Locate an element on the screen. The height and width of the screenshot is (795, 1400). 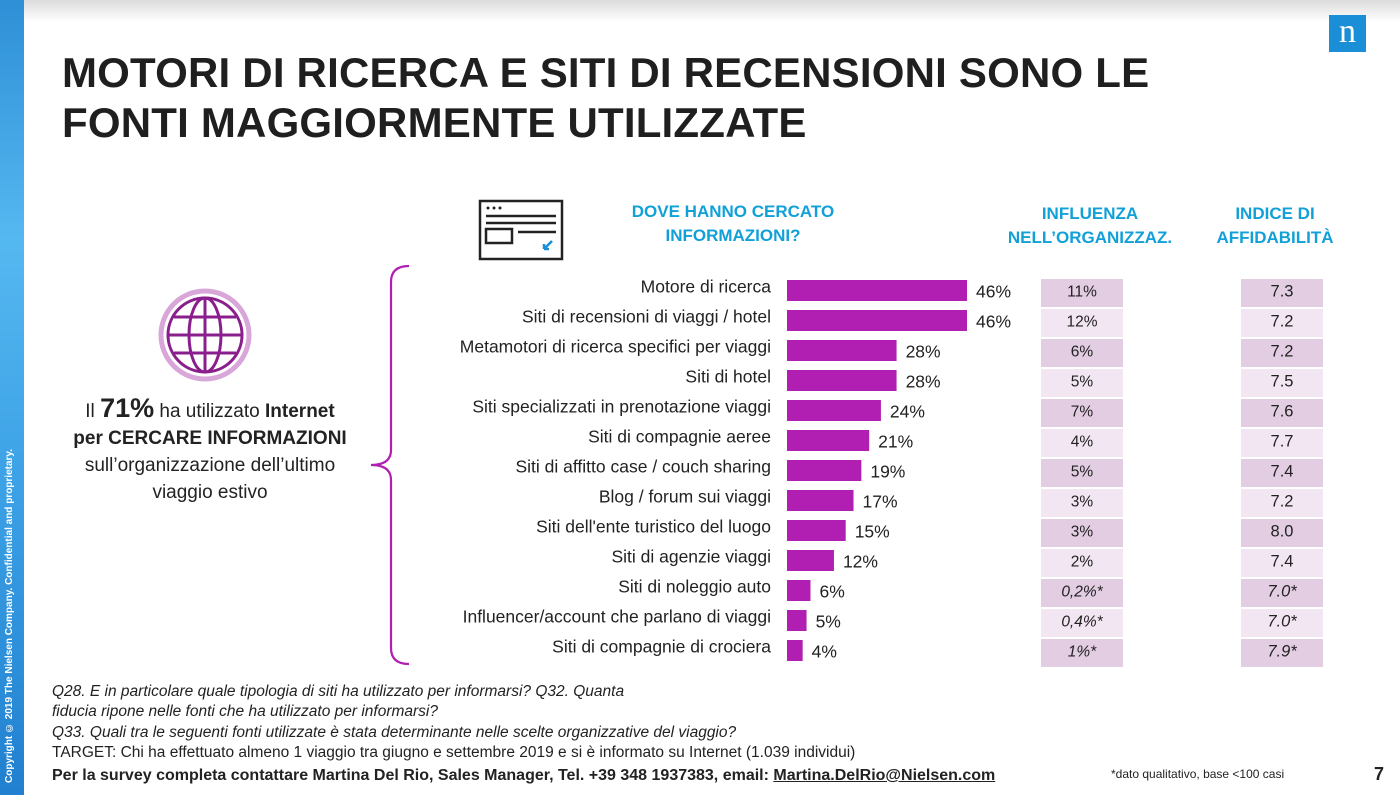
category-label: Siti di agenzie viaggi is located at coordinates (691, 557).